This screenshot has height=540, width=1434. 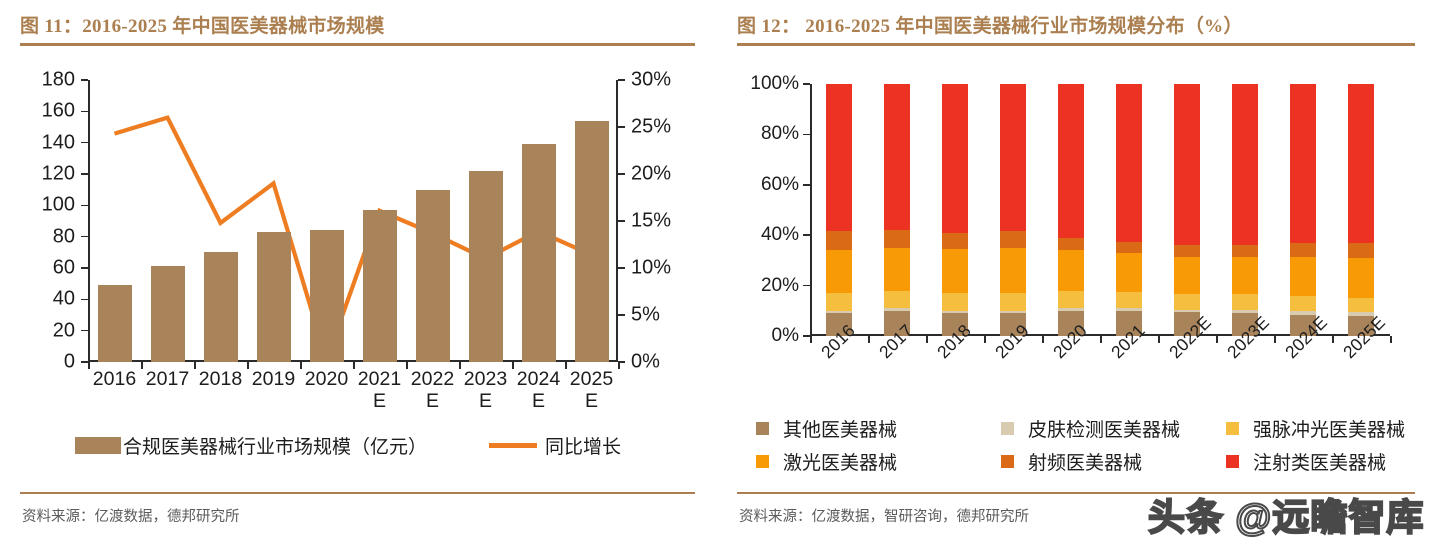 I want to click on figure-12-title: 图 12： 2016-2025 年中国医美器械行业市场规模分布（%）, so click(x=990, y=26).